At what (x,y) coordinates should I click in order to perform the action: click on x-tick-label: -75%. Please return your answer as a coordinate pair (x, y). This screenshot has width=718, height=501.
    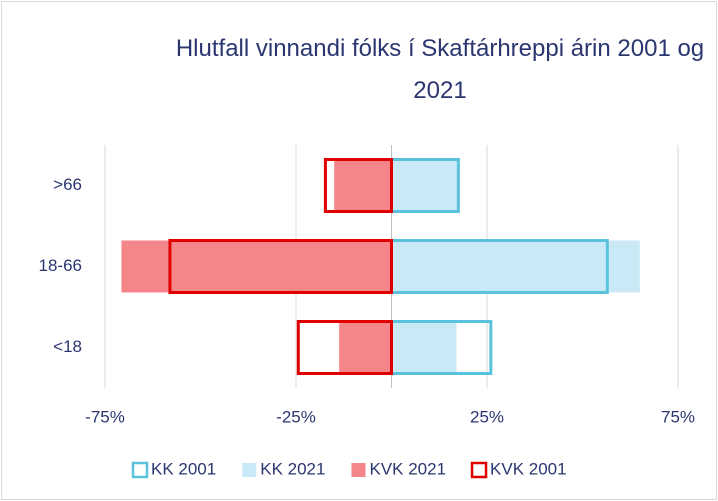
    Looking at the image, I should click on (105, 416).